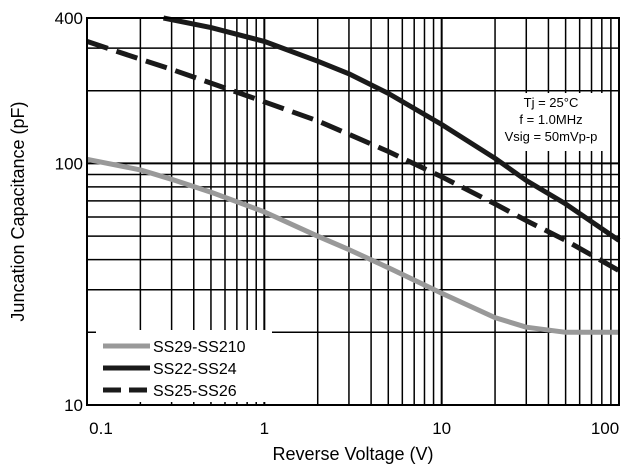 The height and width of the screenshot is (467, 632). Describe the element at coordinates (69, 18) in the screenshot. I see `y-tick-label: 400` at that location.